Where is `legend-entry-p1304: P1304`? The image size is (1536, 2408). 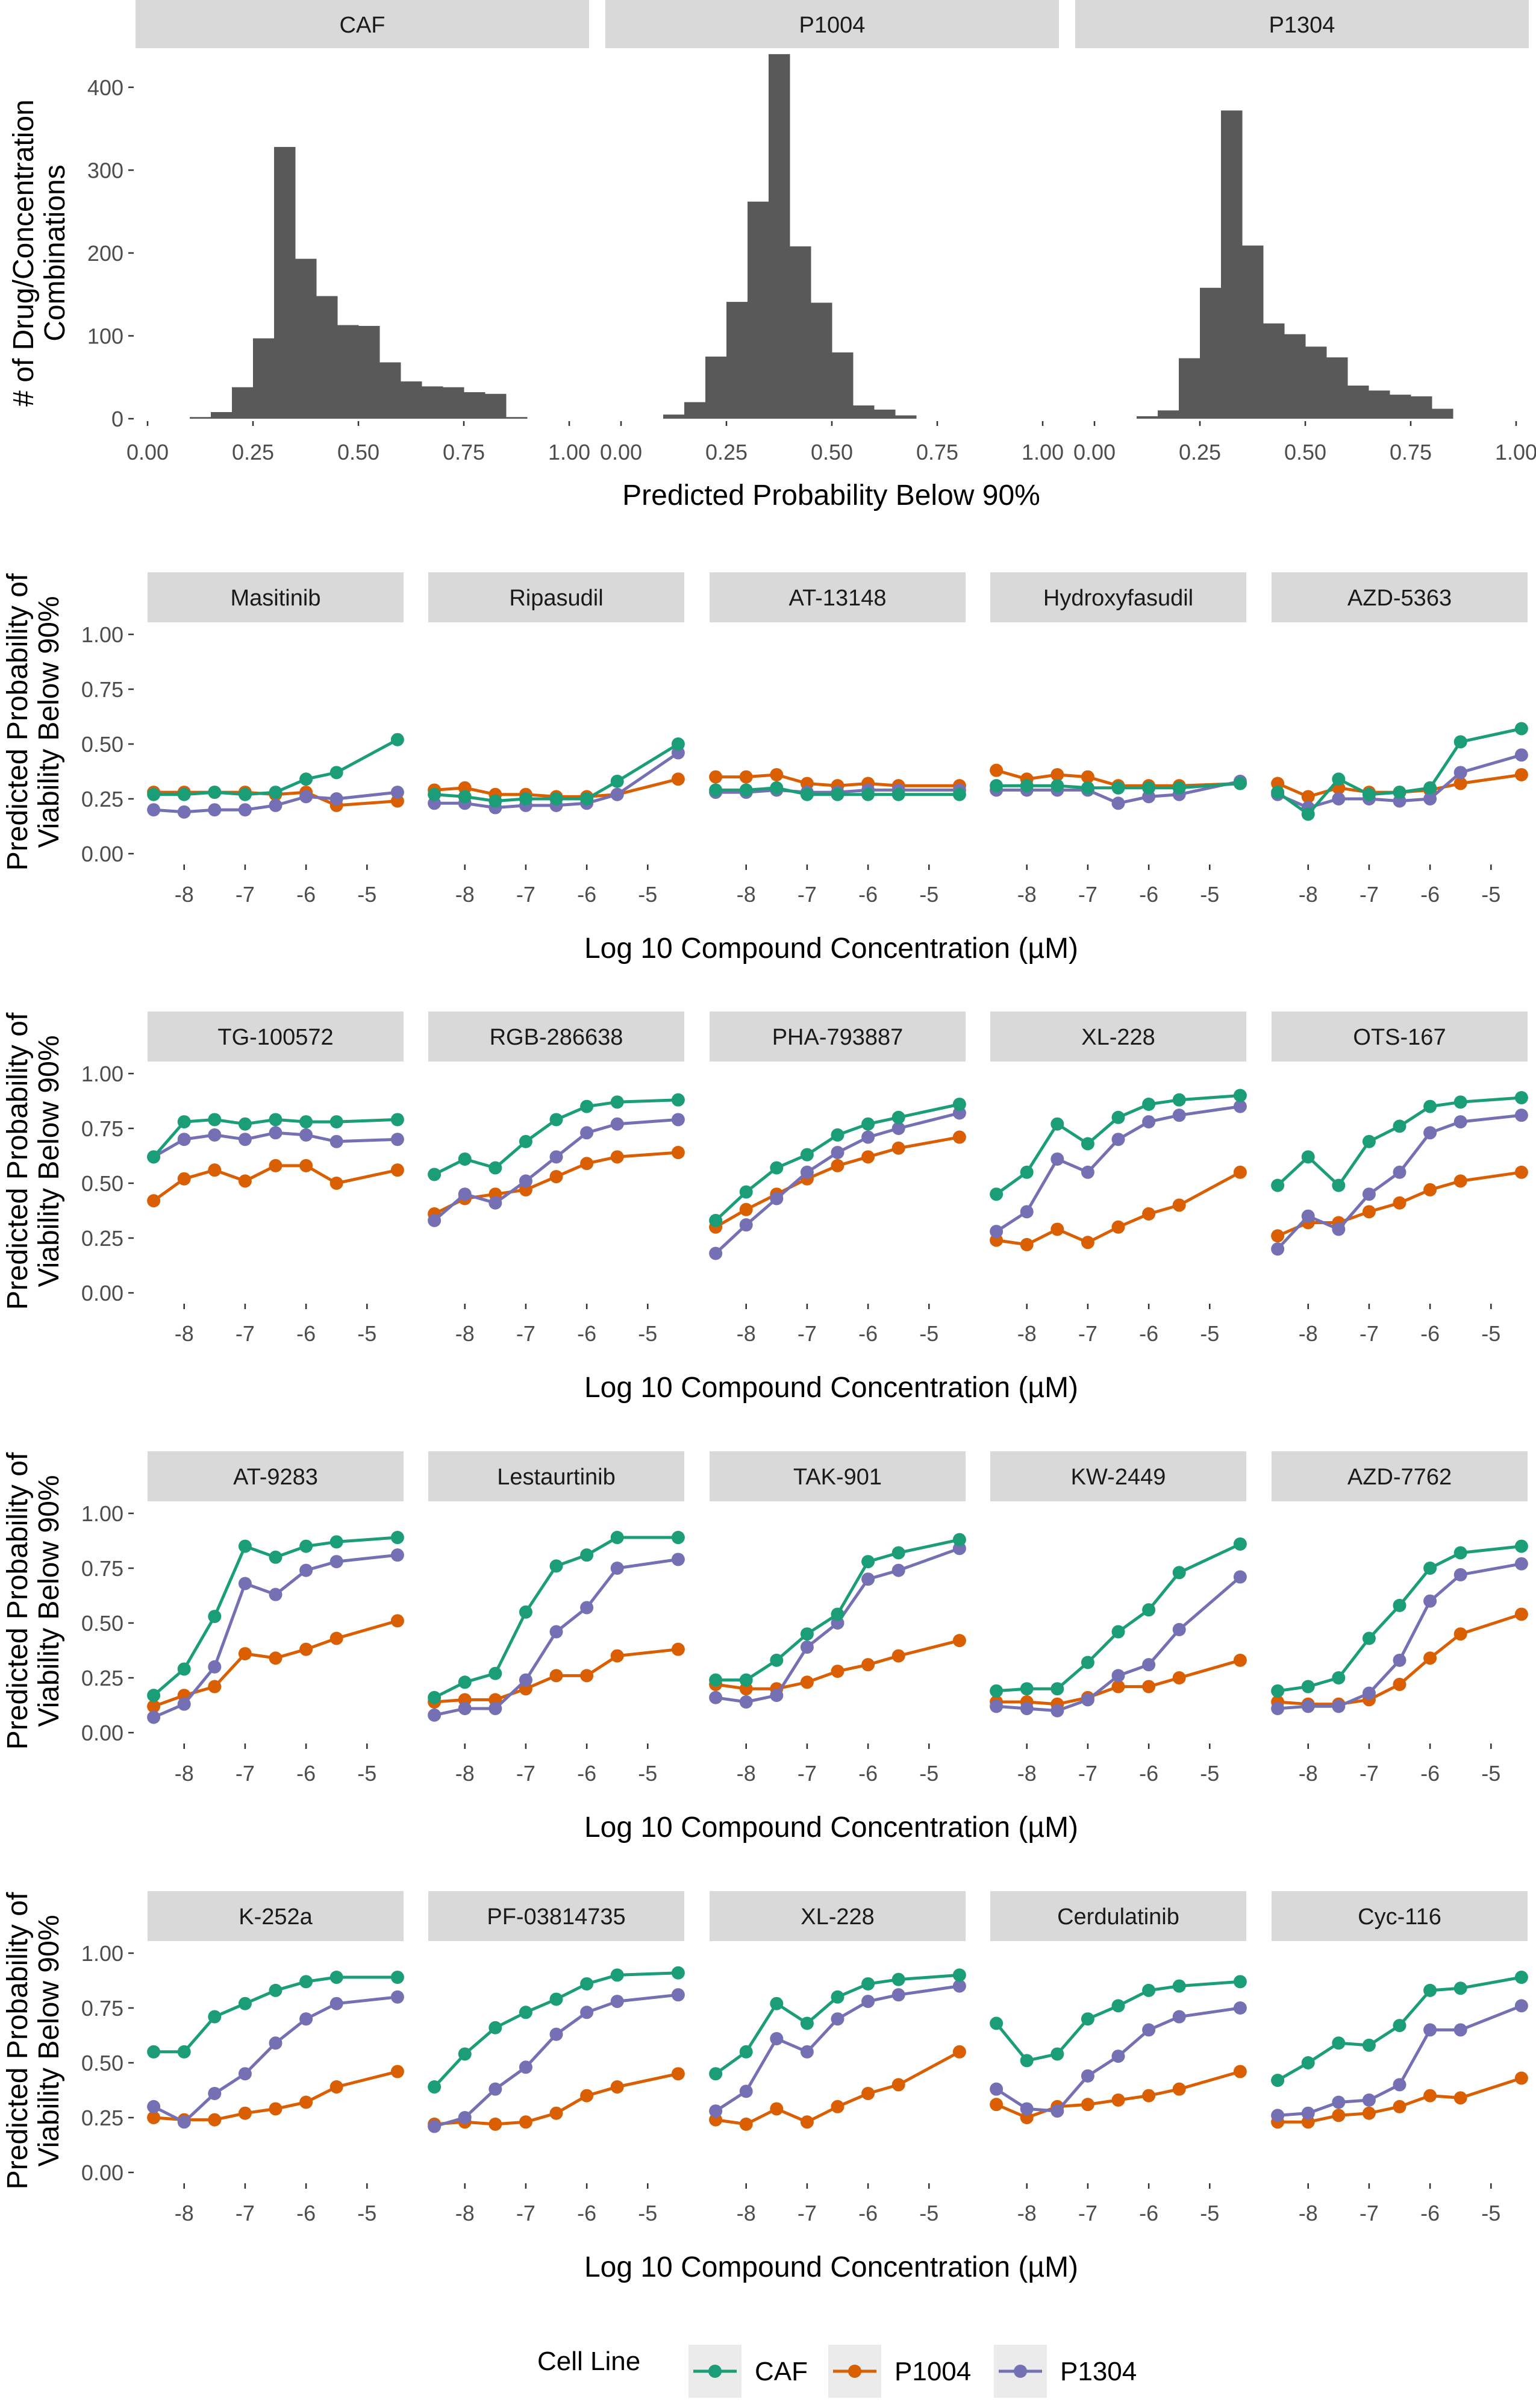 legend-entry-p1304: P1304 is located at coordinates (1065, 2371).